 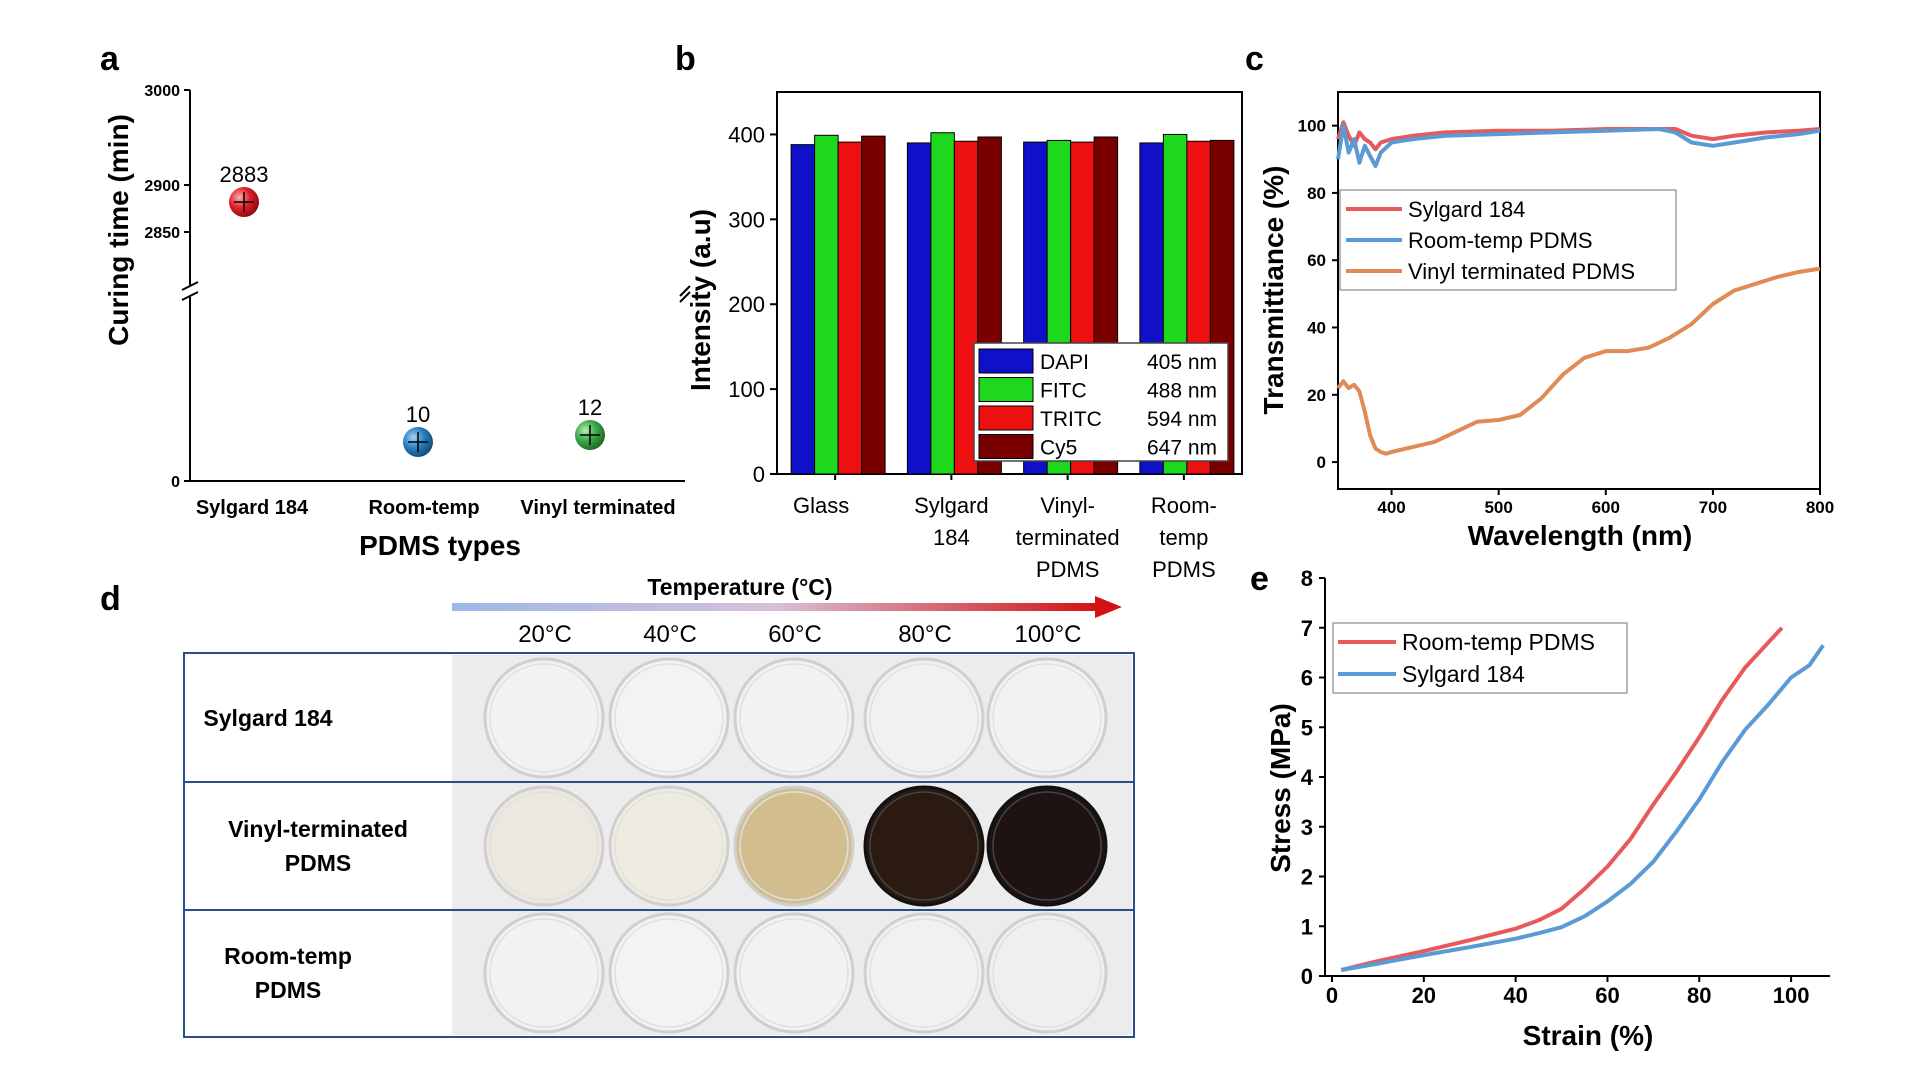 I want to click on d-temperature-tick: 80°C, so click(x=925, y=634).